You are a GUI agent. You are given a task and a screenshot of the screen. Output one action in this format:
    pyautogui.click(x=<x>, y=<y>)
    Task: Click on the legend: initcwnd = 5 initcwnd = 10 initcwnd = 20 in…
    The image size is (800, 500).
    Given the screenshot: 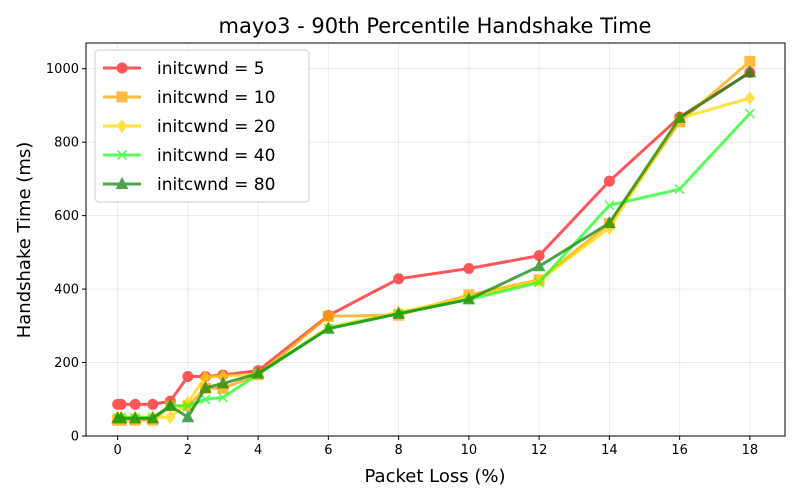 What is the action you would take?
    pyautogui.click(x=202, y=126)
    